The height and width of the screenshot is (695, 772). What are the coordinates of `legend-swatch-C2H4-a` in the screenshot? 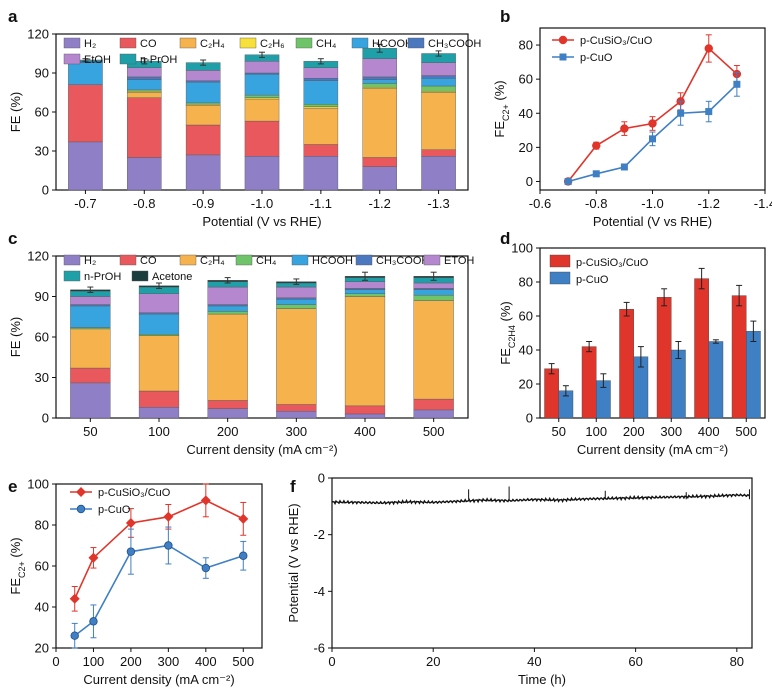 It's located at (188, 43).